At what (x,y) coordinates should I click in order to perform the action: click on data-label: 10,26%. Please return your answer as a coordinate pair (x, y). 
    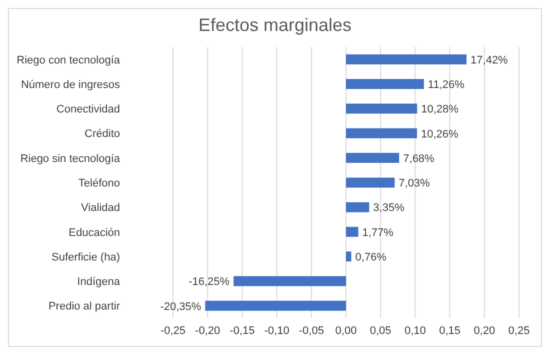
    Looking at the image, I should click on (440, 134).